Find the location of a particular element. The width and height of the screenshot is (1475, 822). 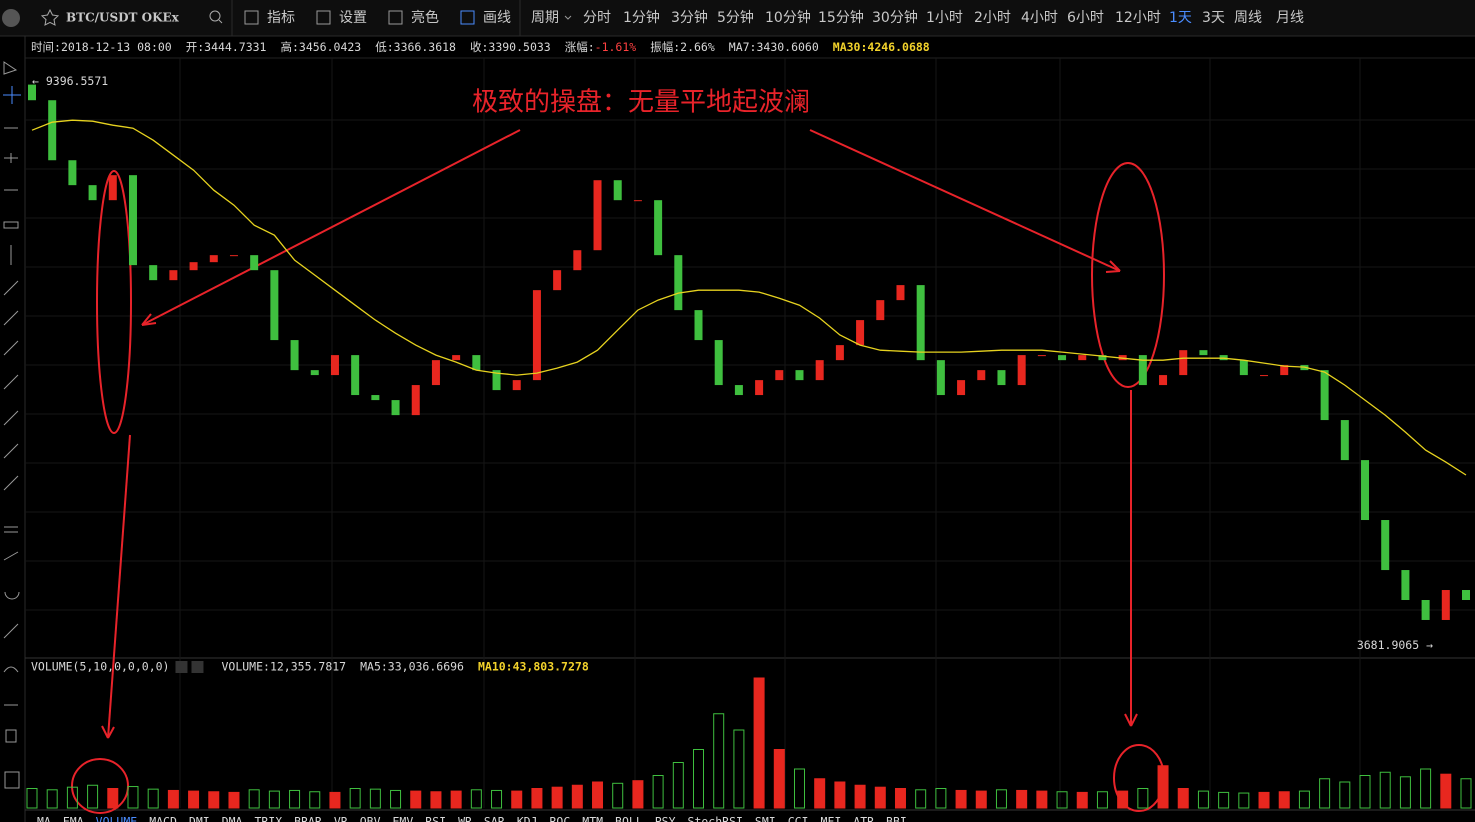

indicator-tab: WR is located at coordinates (465, 818).